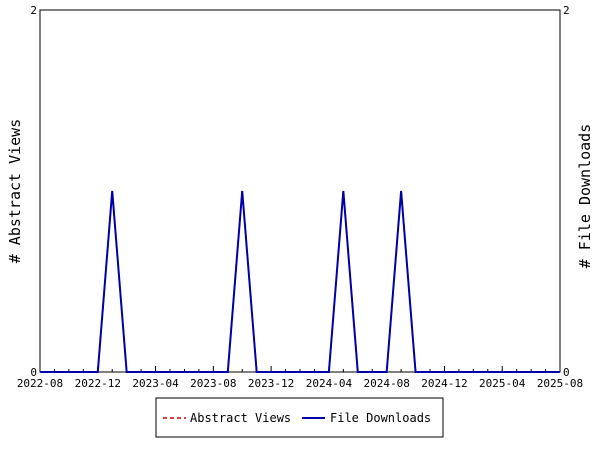  What do you see at coordinates (271, 383) in the screenshot?
I see `x-tick-label: 2023-12` at bounding box center [271, 383].